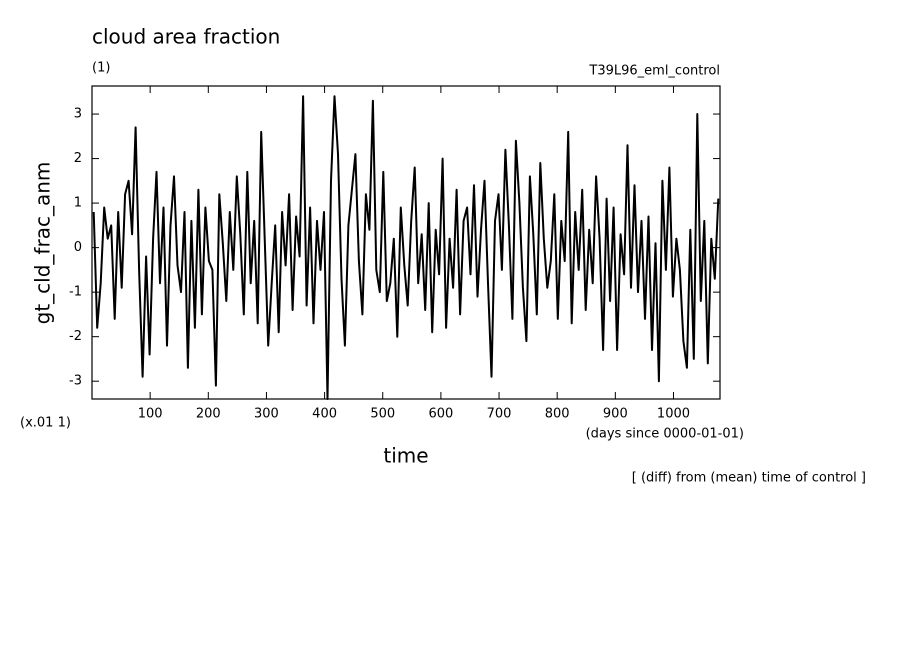 The height and width of the screenshot is (654, 904). Describe the element at coordinates (324, 414) in the screenshot. I see `x-tick-label: 400` at that location.